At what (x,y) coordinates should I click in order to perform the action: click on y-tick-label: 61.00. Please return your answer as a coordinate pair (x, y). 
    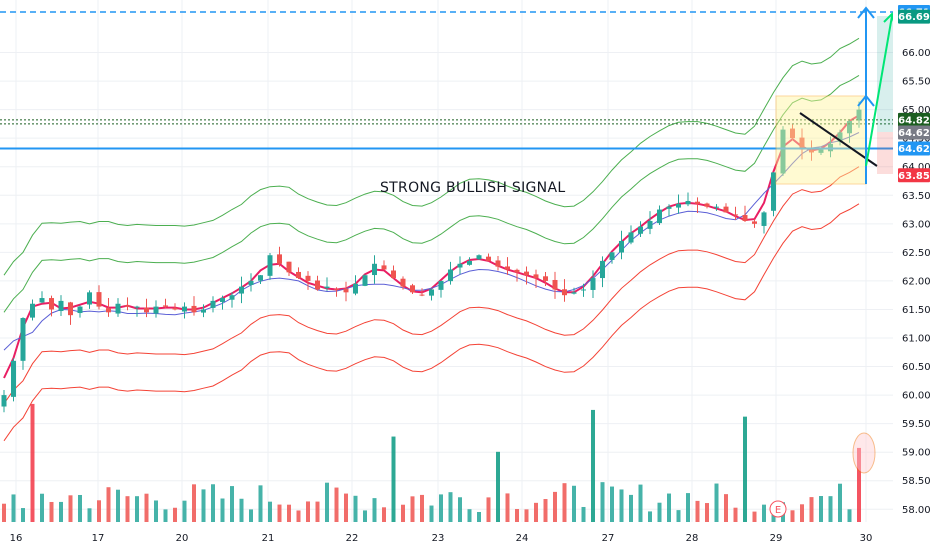
    Looking at the image, I should click on (916, 339).